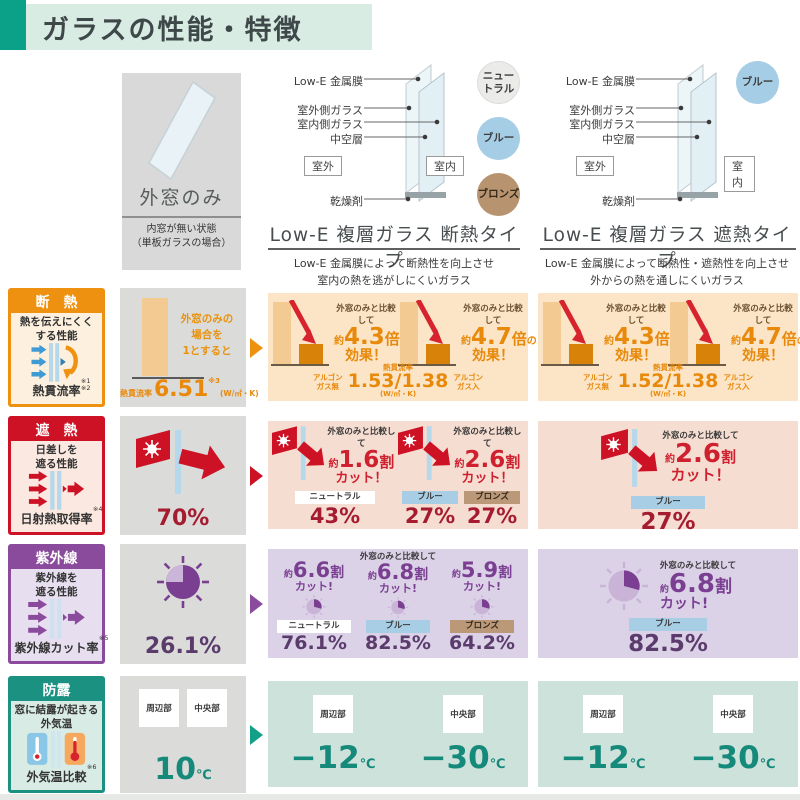  Describe the element at coordinates (56, 329) in the screenshot. I see `card-desc: 熱を伝えにくく する性能` at that location.